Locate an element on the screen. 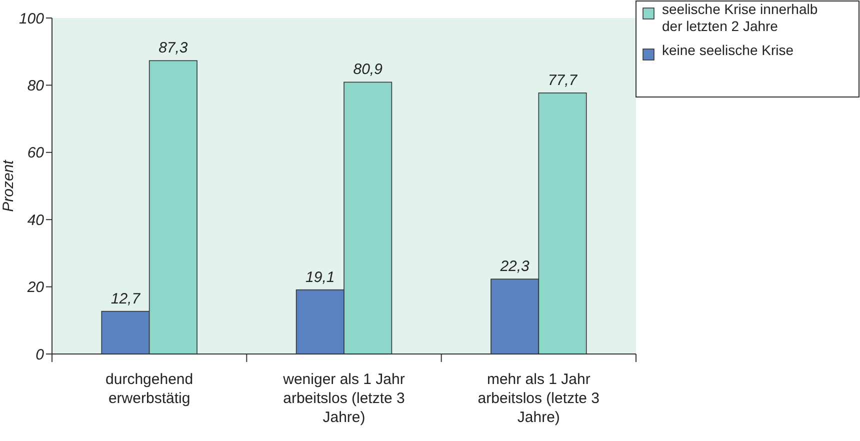 The width and height of the screenshot is (860, 441). y-tick-label: 100 is located at coordinates (31, 19).